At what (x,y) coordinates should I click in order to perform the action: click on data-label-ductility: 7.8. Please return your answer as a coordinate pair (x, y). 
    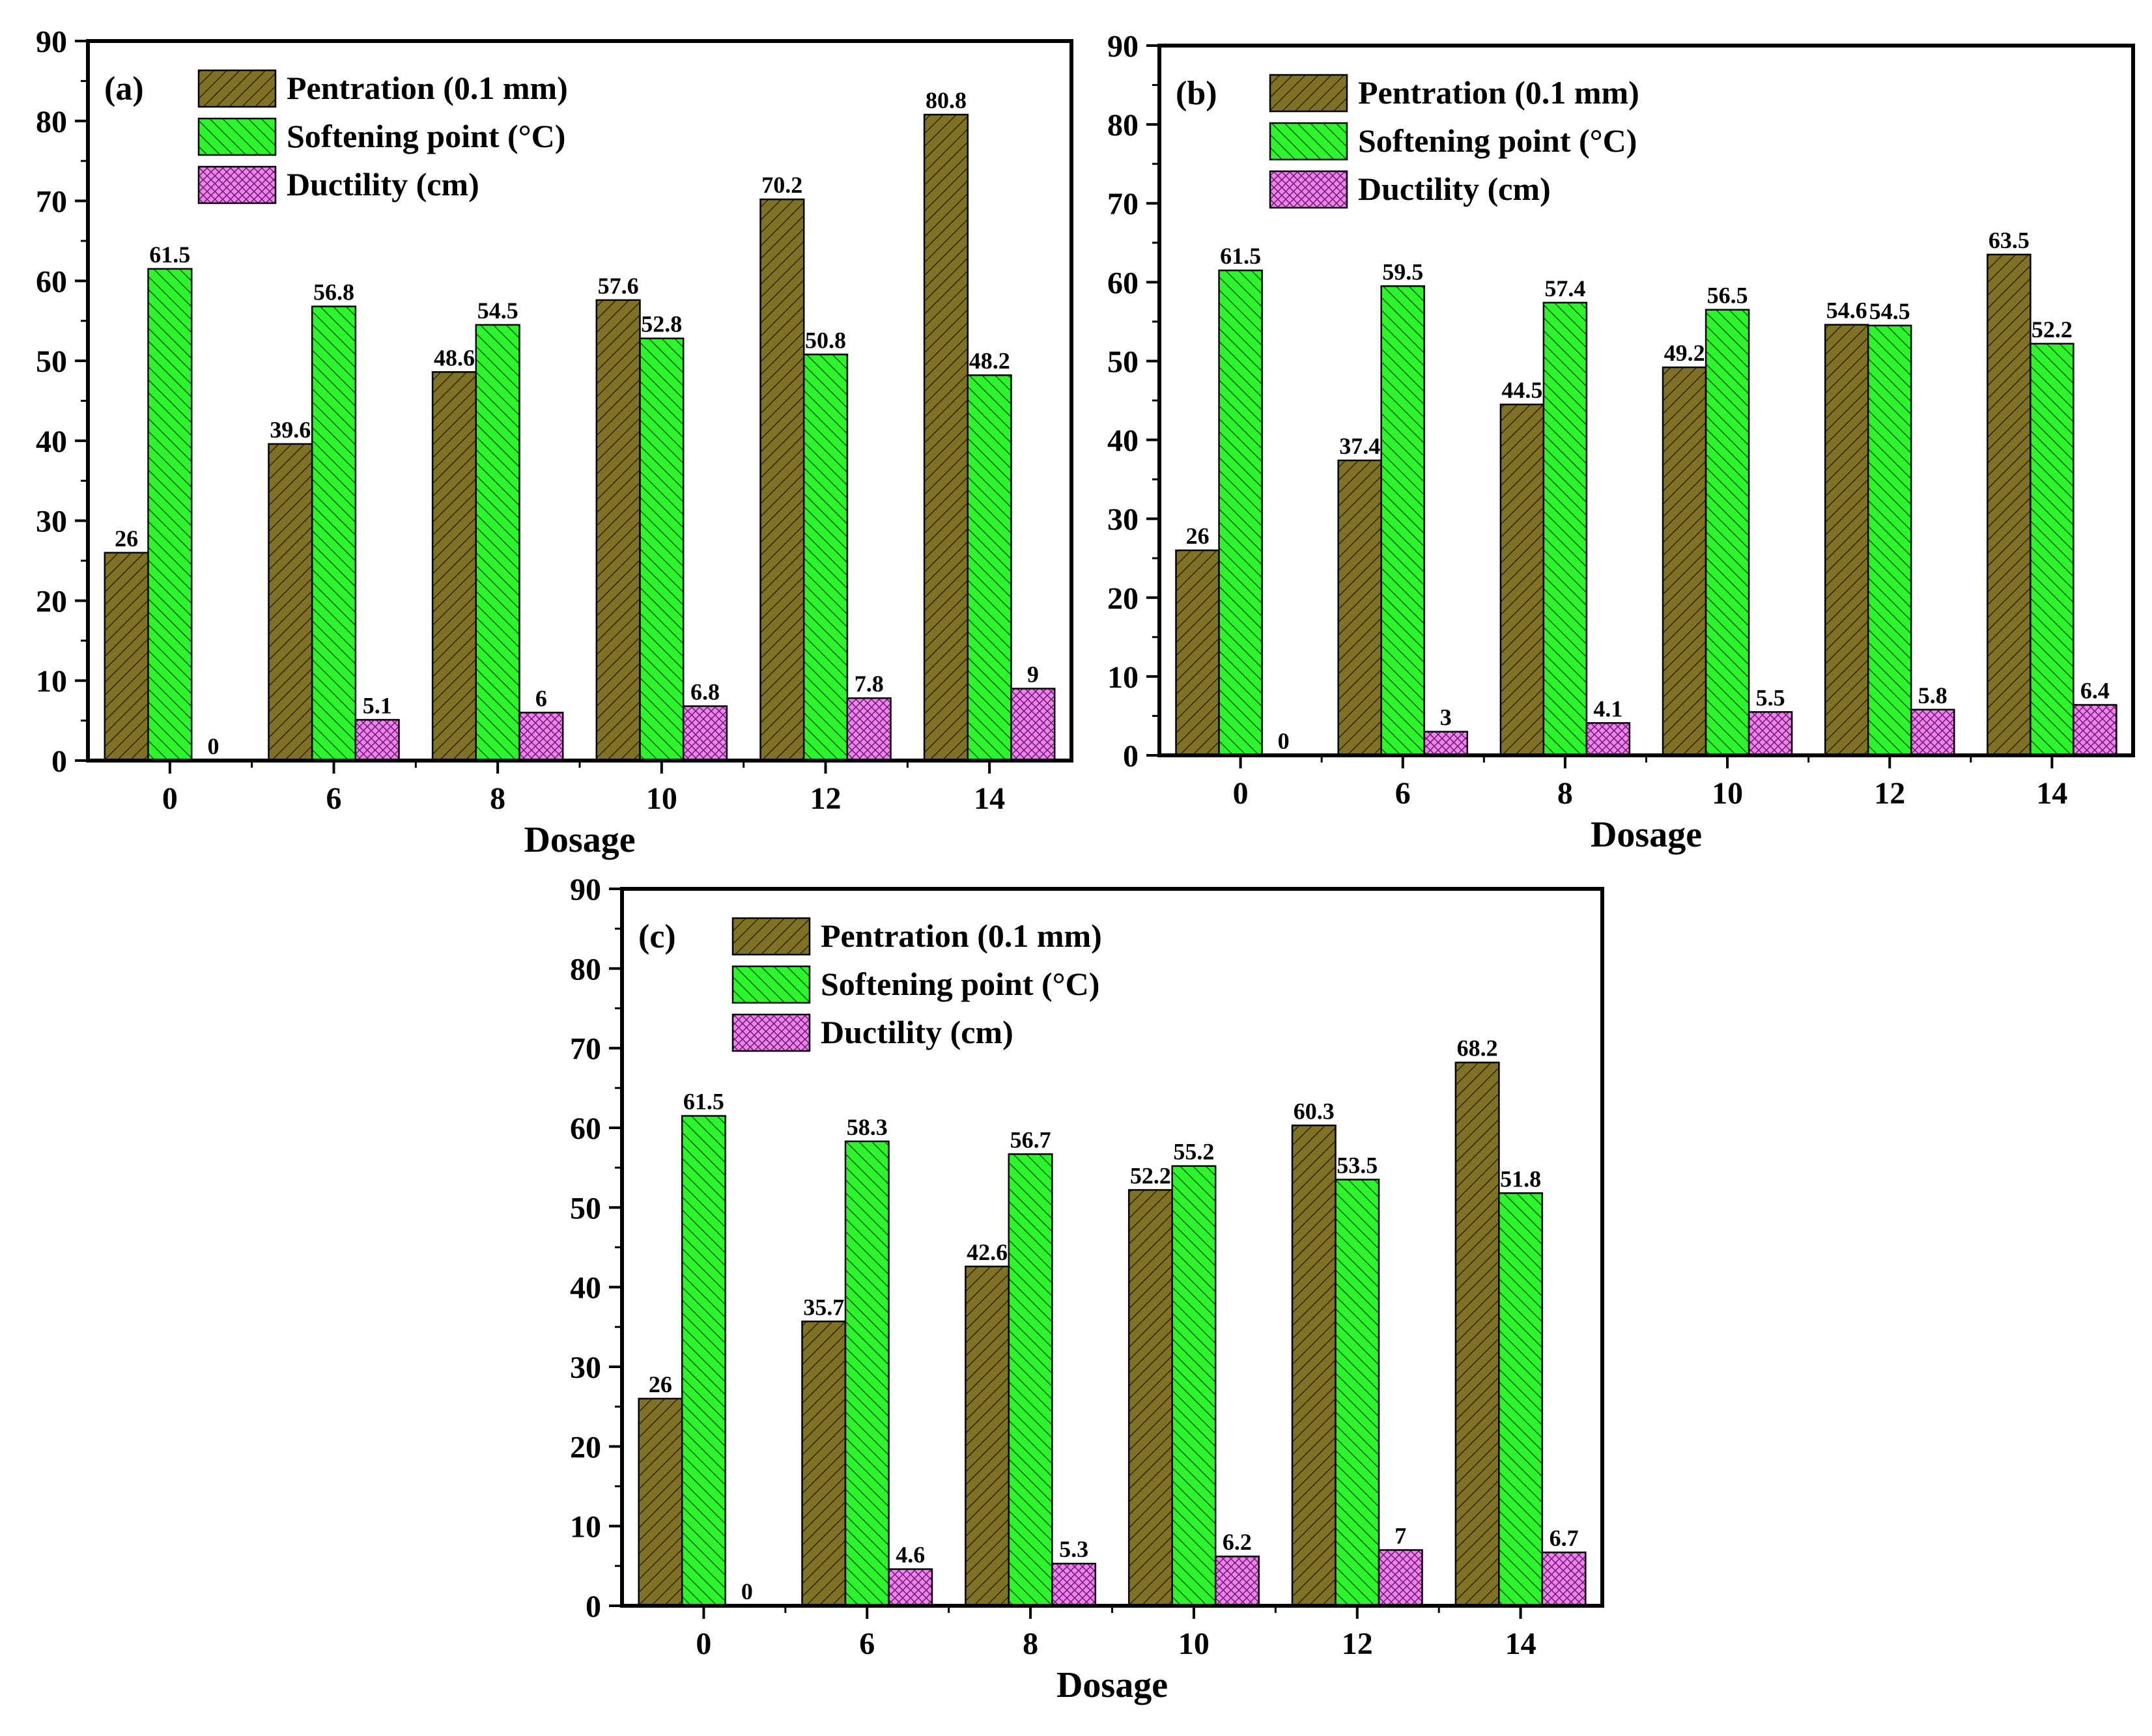
    Looking at the image, I should click on (869, 684).